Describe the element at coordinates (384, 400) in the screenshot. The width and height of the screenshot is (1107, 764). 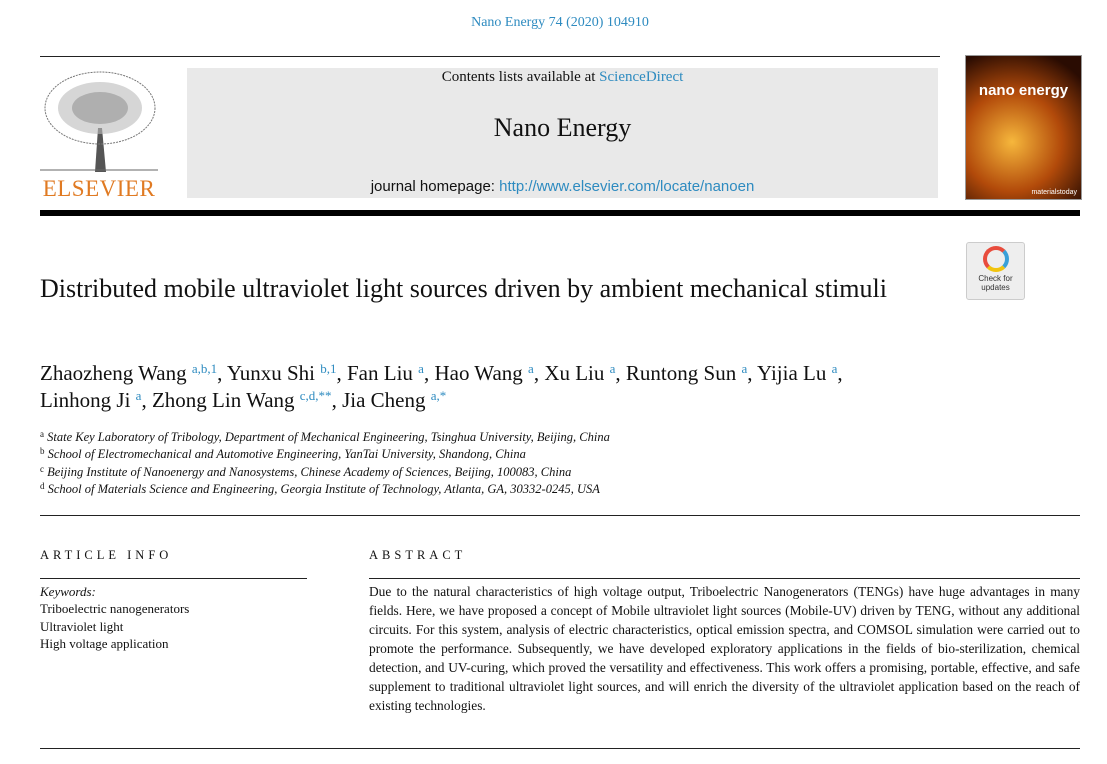
I see `author-name: Jia Cheng` at that location.